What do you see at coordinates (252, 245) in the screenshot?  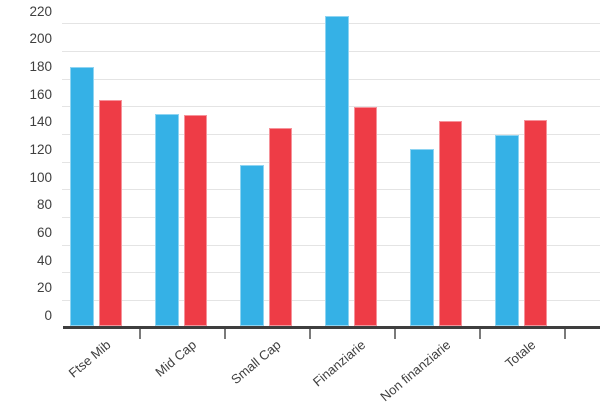 I see `bar-small-cap-blue` at bounding box center [252, 245].